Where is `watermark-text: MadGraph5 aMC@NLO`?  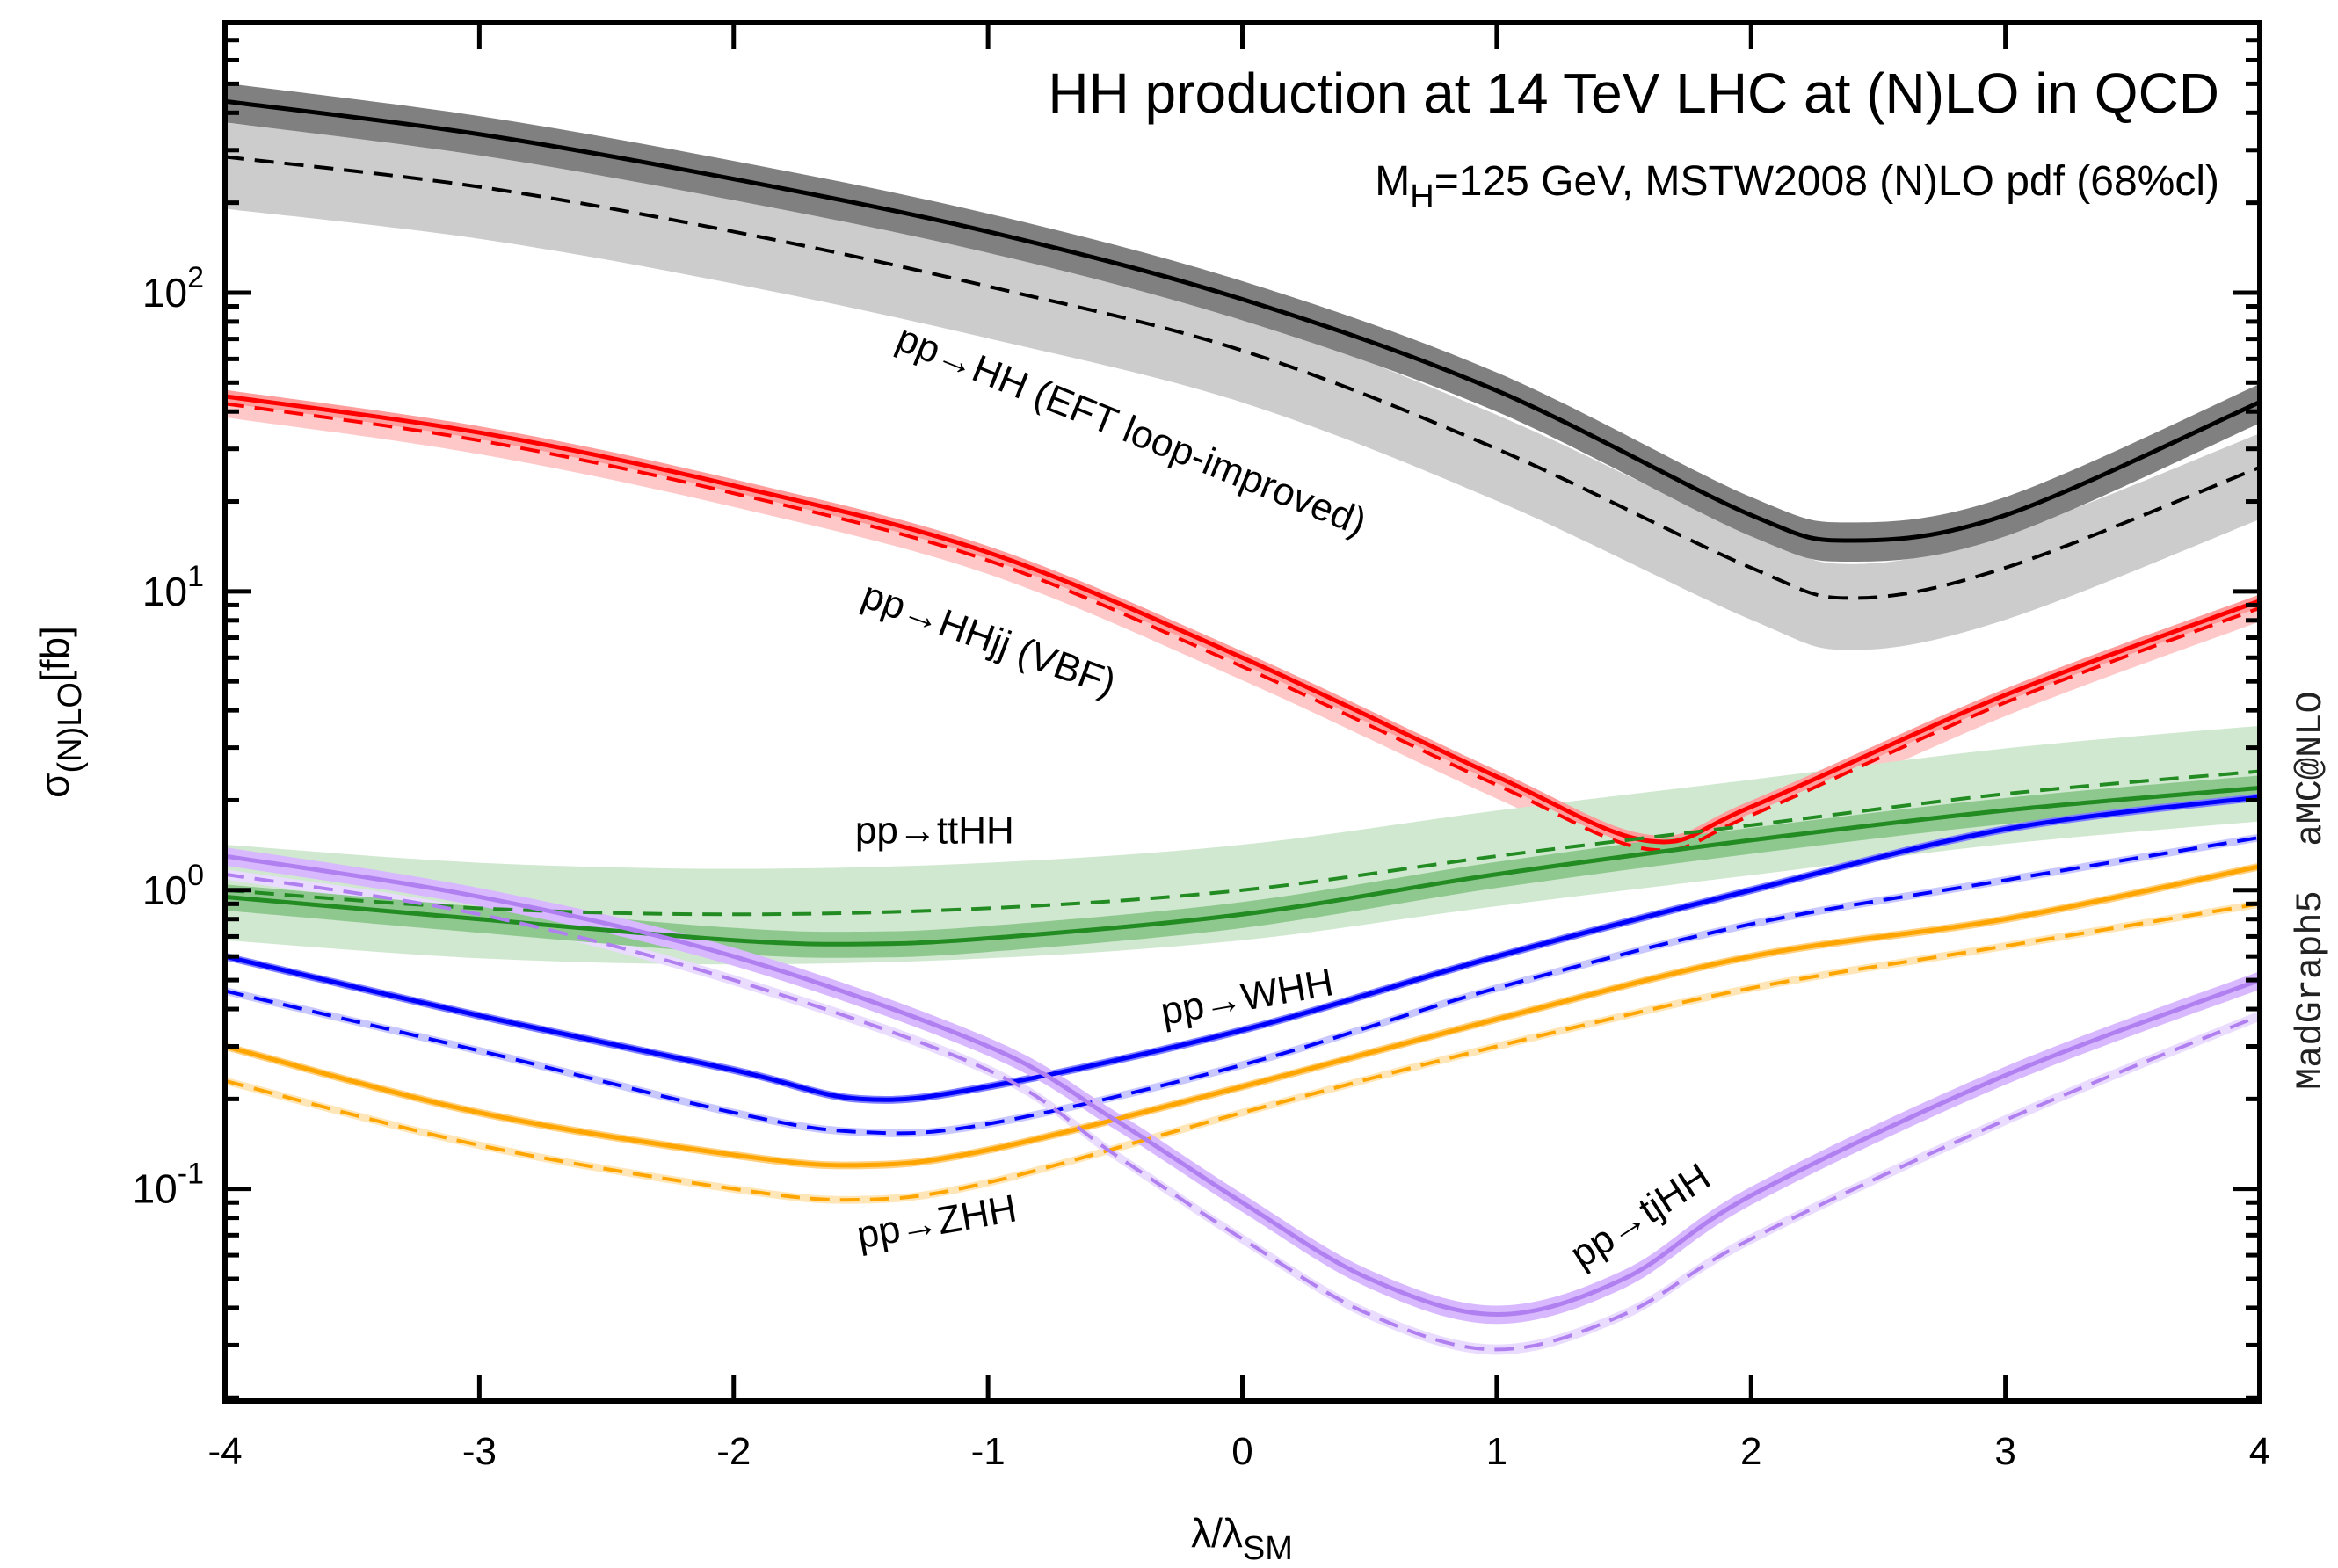
watermark-text: MadGraph5 aMC@NLO is located at coordinates (2311, 890).